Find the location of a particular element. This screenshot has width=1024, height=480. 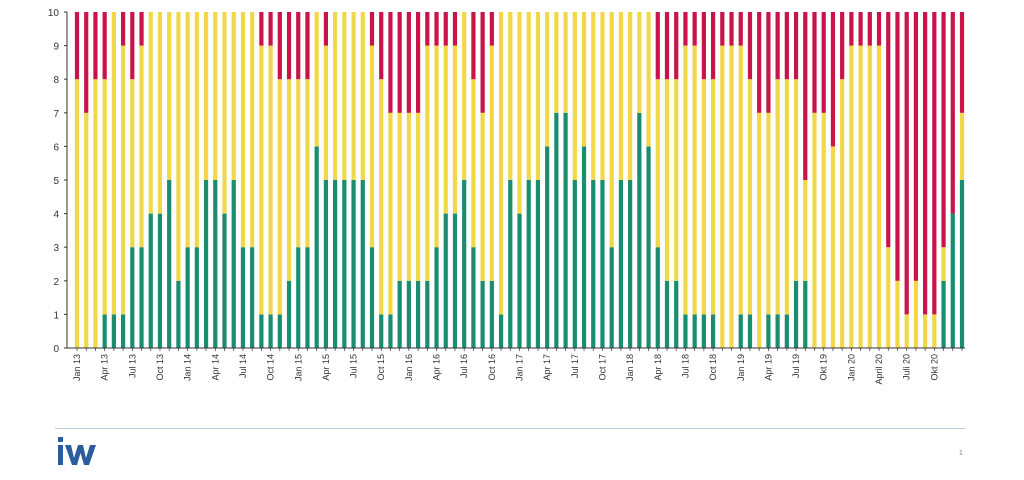

x-tick-label: Apr 13 is located at coordinates (105, 367).